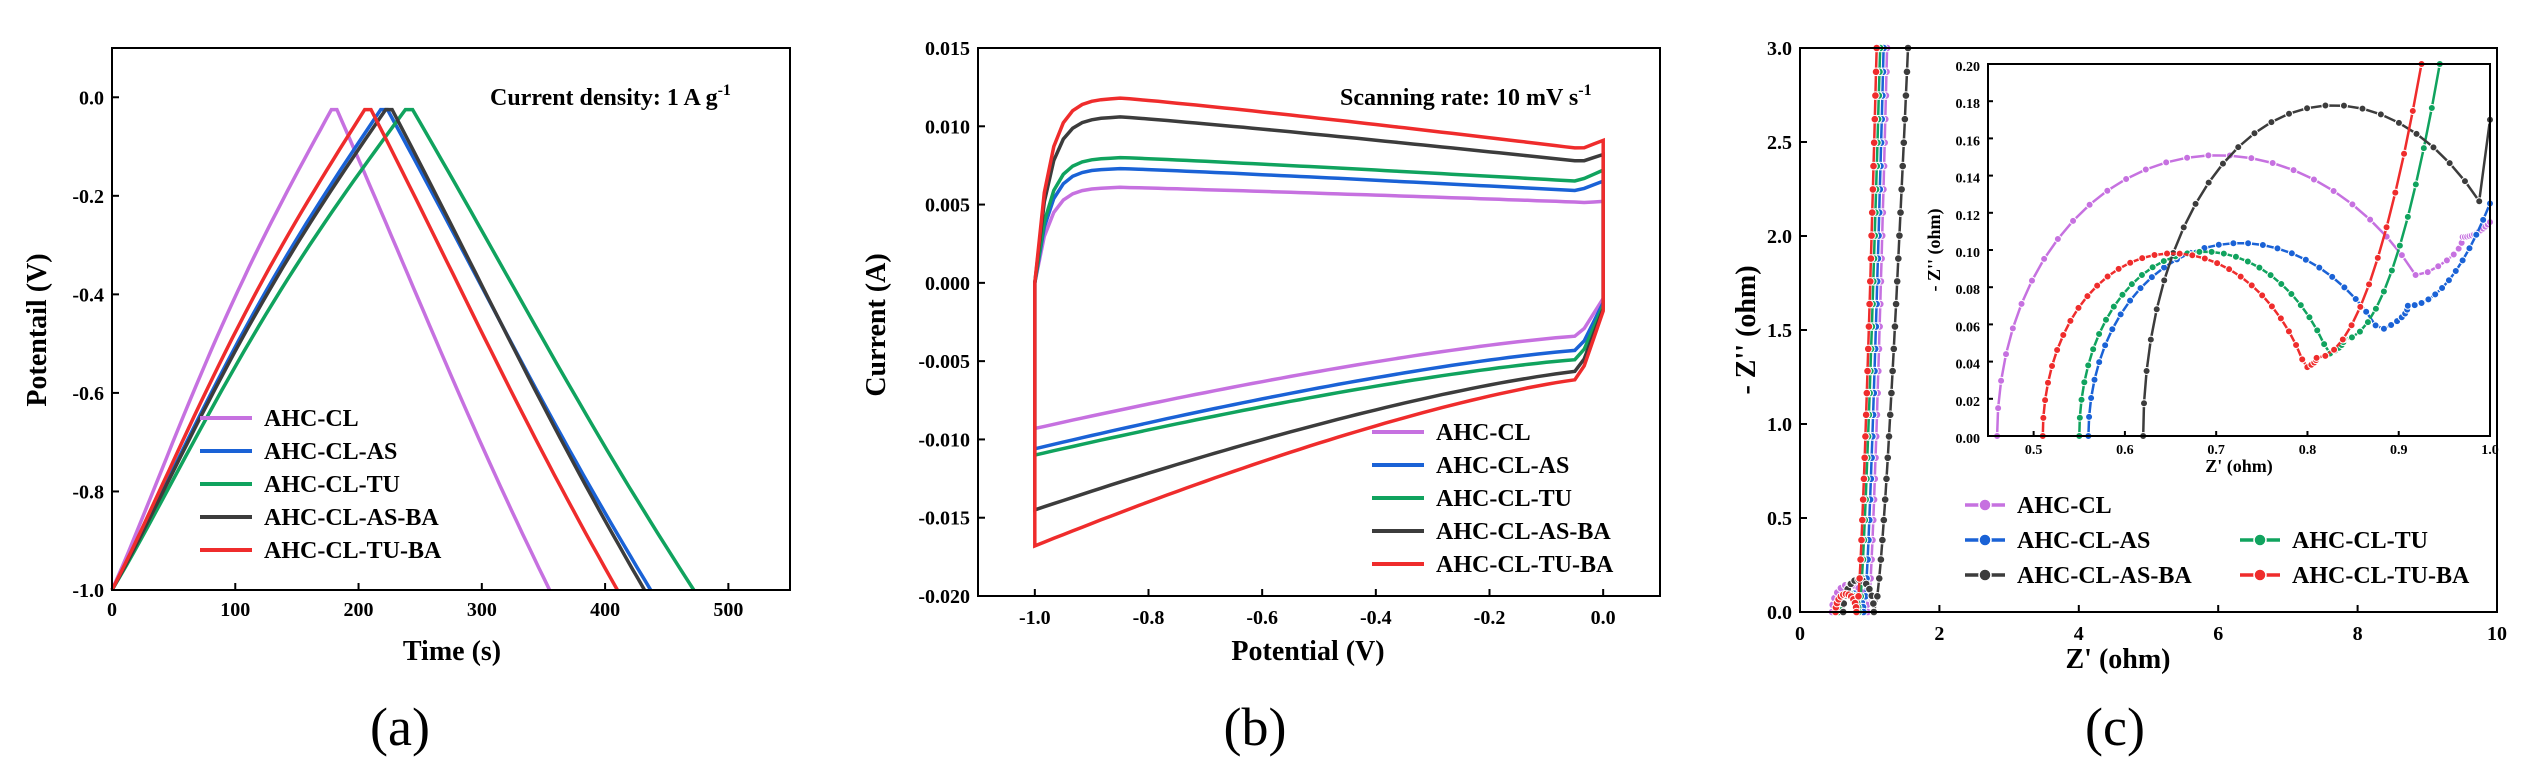  What do you see at coordinates (944, 597) in the screenshot?
I see `chart-b-ytick-label: -0.020` at bounding box center [944, 597].